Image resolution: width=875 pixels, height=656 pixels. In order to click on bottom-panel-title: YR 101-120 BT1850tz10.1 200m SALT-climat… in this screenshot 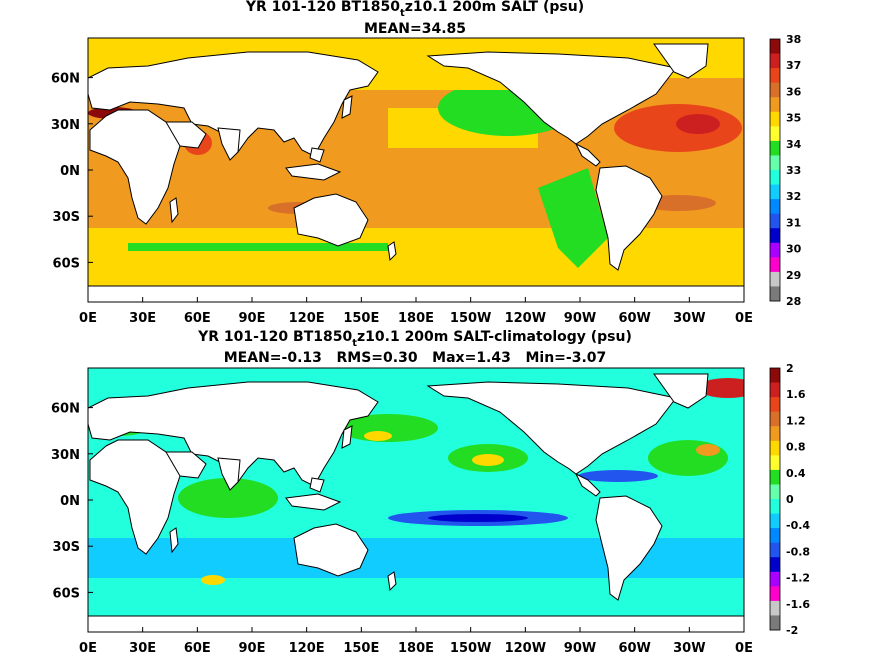, I will do `click(414, 339)`.